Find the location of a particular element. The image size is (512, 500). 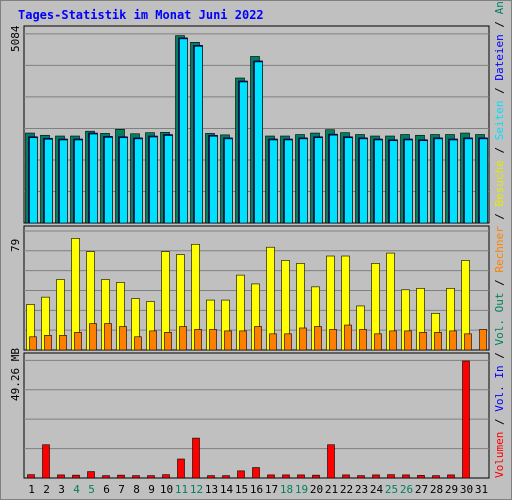

legend-item-vol-out: Vol. Out is located at coordinates (499, 319).